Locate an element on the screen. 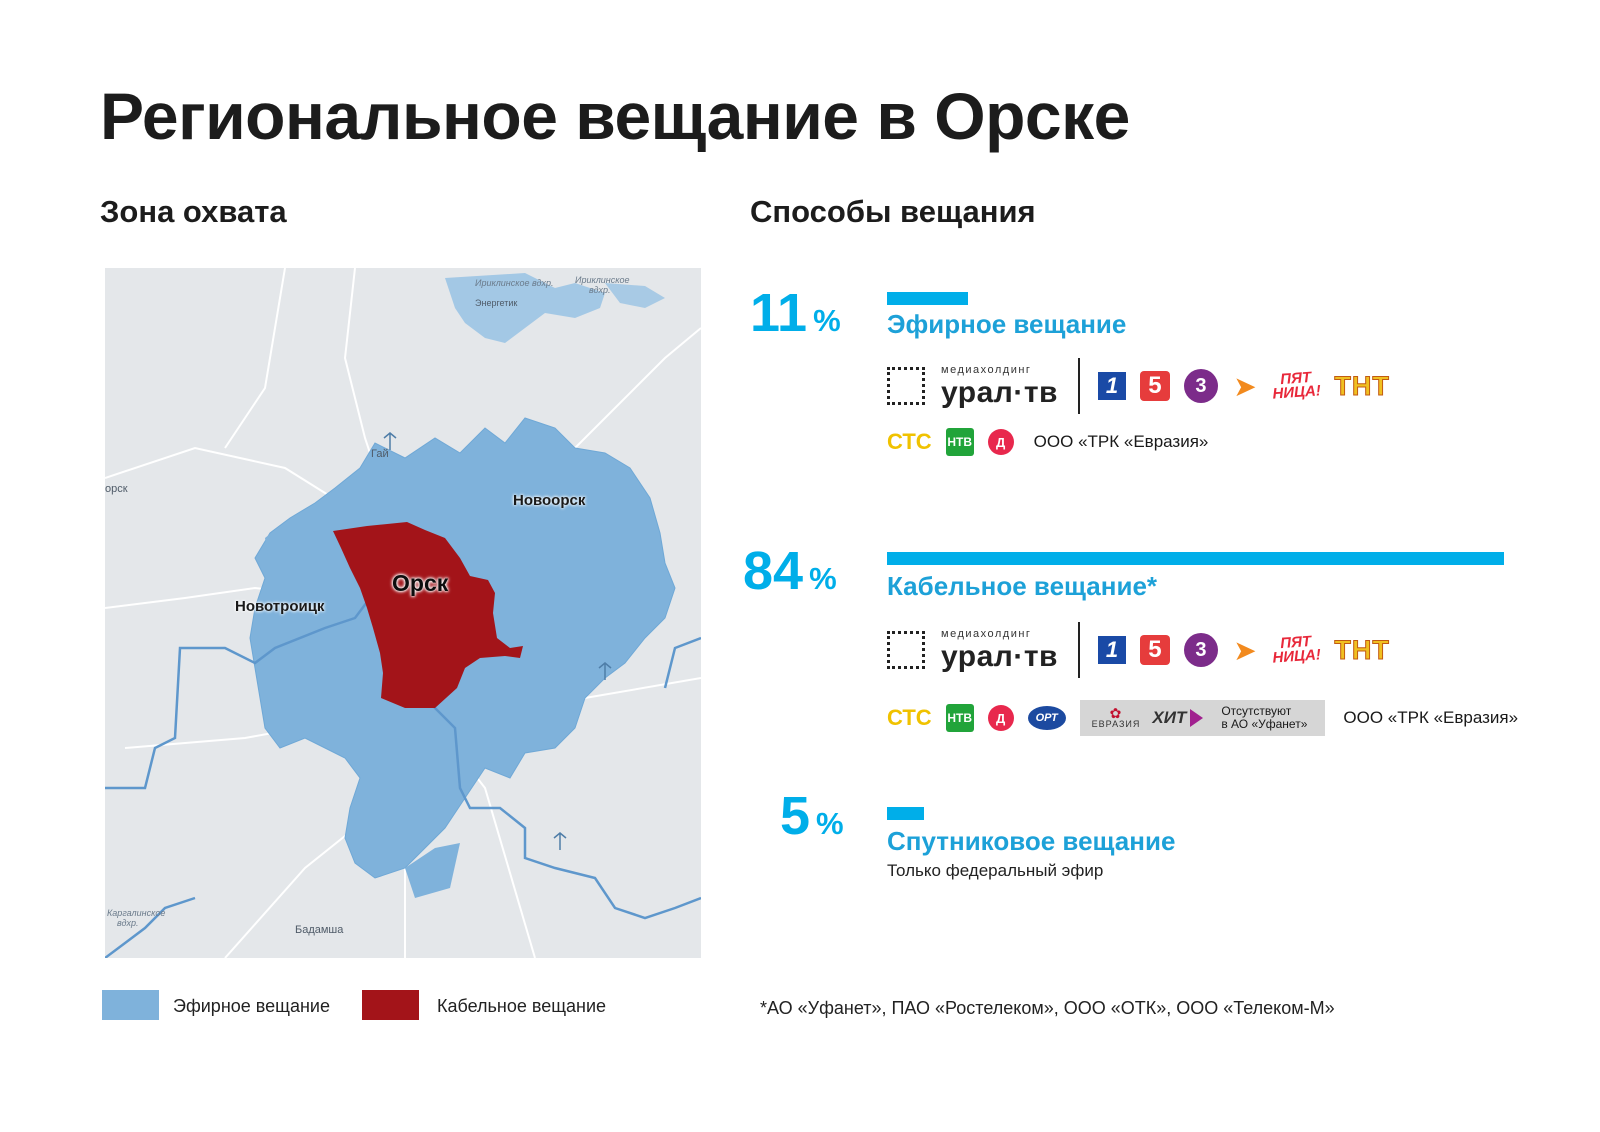 The height and width of the screenshot is (1132, 1600). cable-title: Кабельное вещание* is located at coordinates (1022, 586).